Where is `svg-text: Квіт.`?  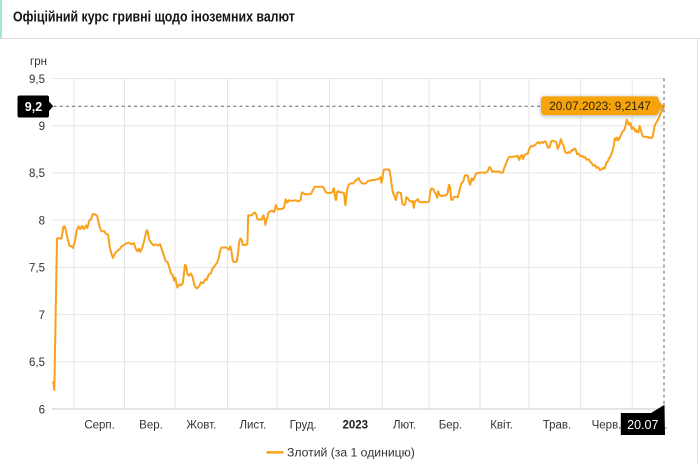 svg-text: Квіт. is located at coordinates (501, 425).